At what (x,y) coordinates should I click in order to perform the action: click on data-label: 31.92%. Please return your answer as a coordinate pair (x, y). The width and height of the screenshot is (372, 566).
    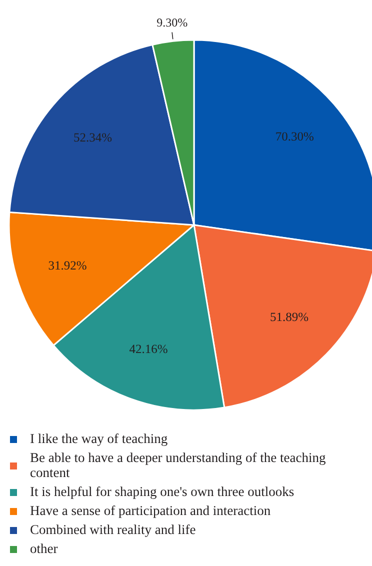
    Looking at the image, I should click on (67, 265).